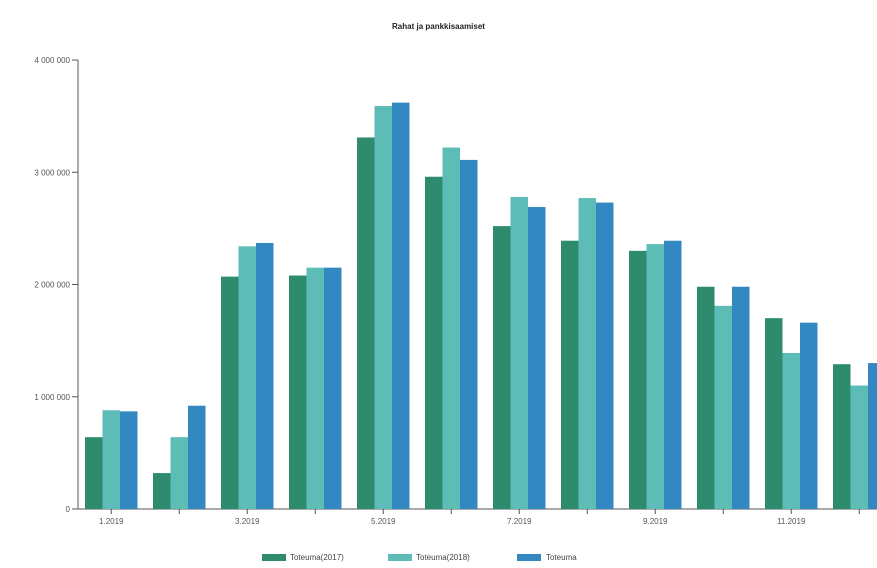 The width and height of the screenshot is (877, 568). Describe the element at coordinates (570, 374) in the screenshot. I see `bar-8.2019-series-1` at that location.